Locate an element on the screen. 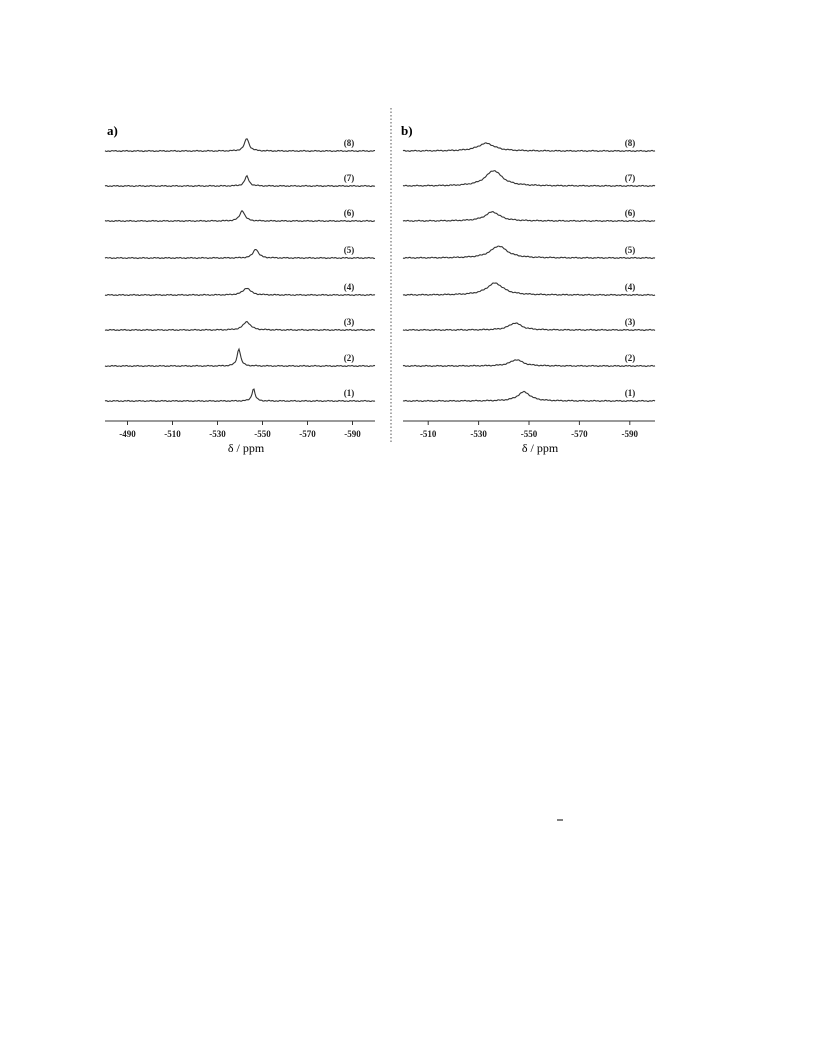 The width and height of the screenshot is (816, 1056). panel-b-trace-label-2: (2) is located at coordinates (630, 358).